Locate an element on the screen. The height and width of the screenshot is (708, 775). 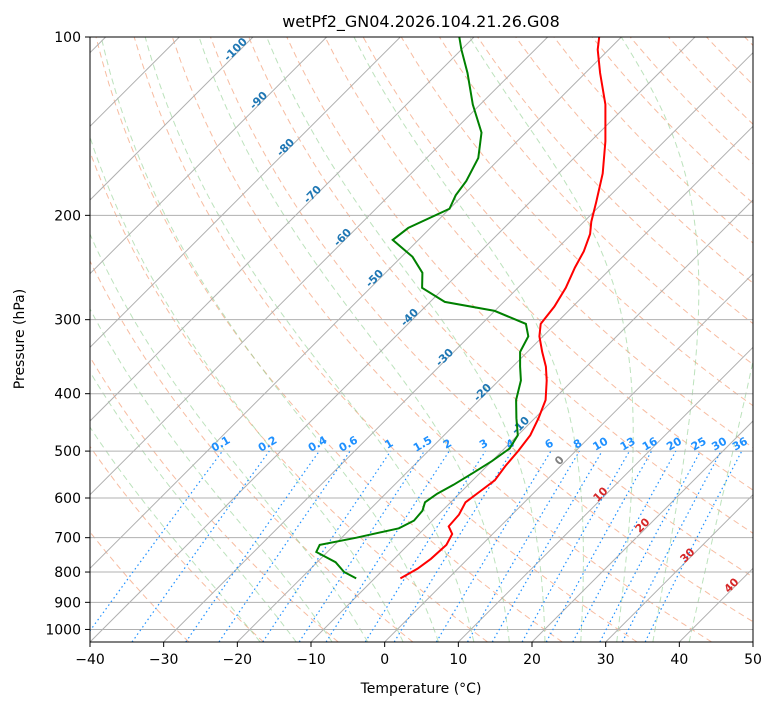
x-tick-label: 10 is located at coordinates (458, 660).